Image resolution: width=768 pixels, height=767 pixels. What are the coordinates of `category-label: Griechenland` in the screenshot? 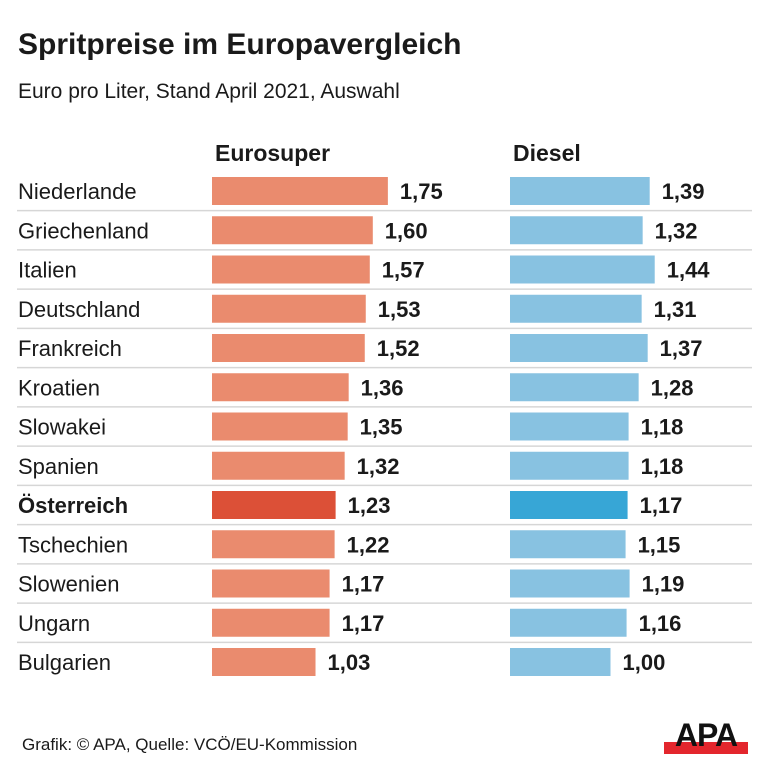 It's located at (83, 230).